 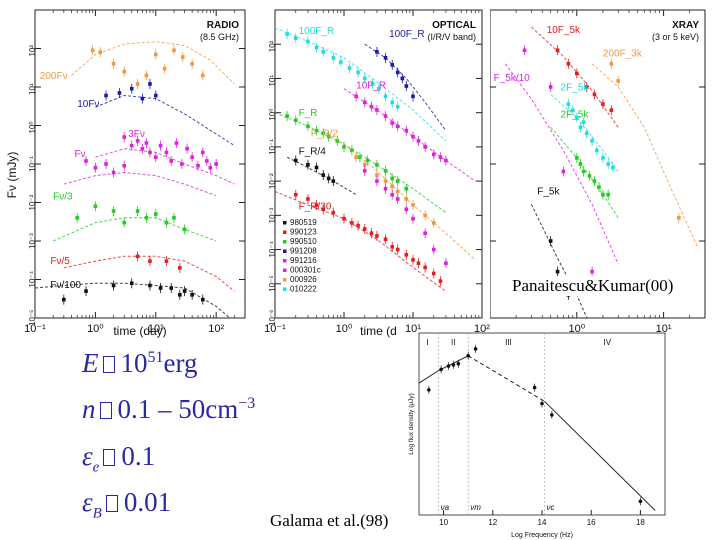 What do you see at coordinates (54, 76) in the screenshot?
I see `series-label: 200Fν` at bounding box center [54, 76].